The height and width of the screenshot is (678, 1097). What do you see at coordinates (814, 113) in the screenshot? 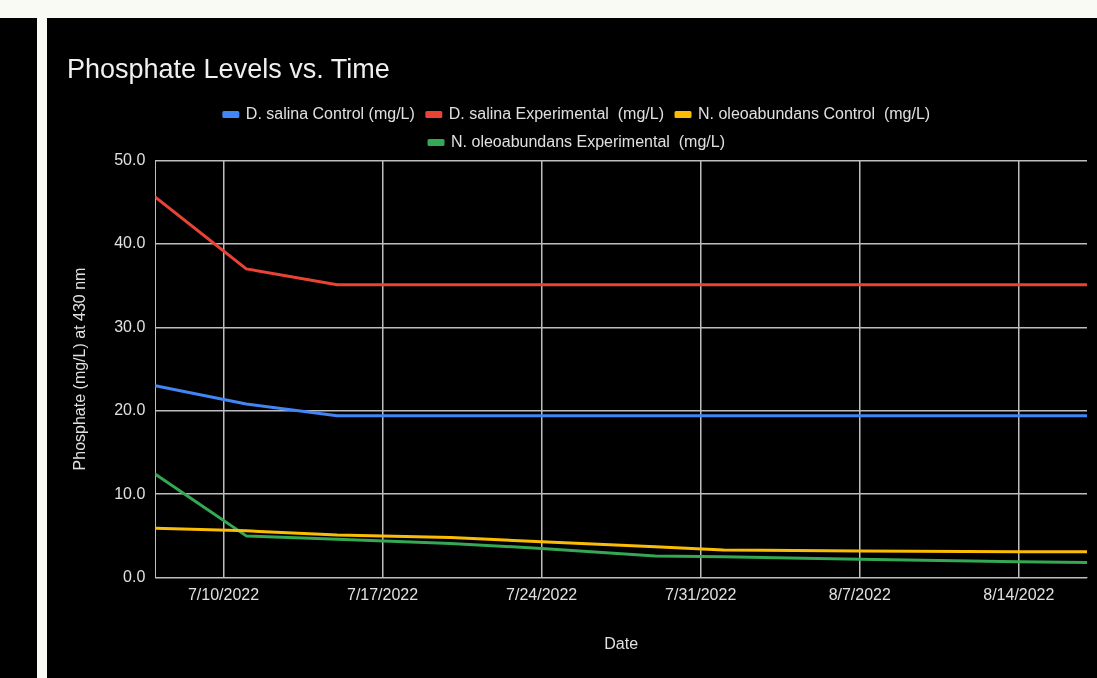
I see `legend-label: N. oleoabundans Control (mg/L)` at bounding box center [814, 113].